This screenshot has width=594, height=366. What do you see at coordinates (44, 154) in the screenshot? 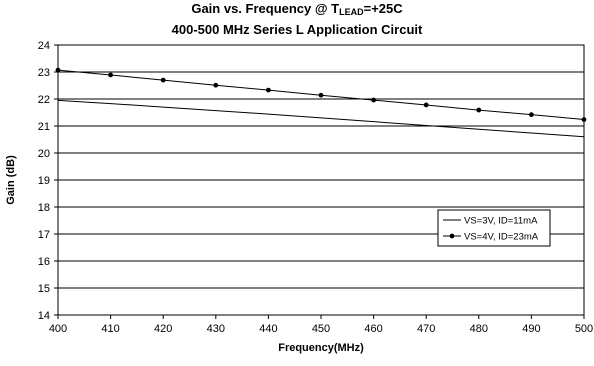
I see `tick-label-y-20: 20` at bounding box center [44, 154].